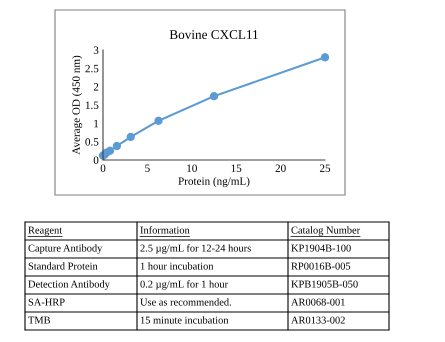 The height and width of the screenshot is (342, 445). What do you see at coordinates (195, 249) in the screenshot?
I see `text: 2.5 µg/mL for 12-24 hours` at bounding box center [195, 249].